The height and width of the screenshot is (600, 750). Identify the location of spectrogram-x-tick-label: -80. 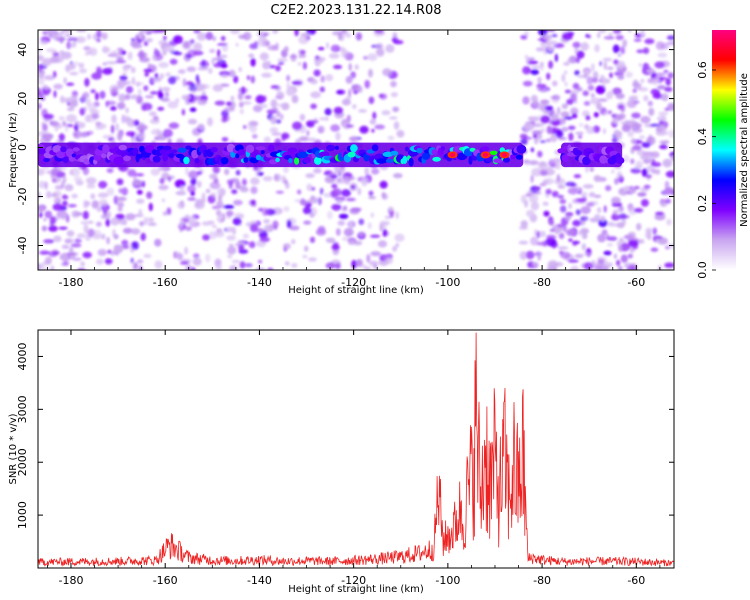
(542, 282).